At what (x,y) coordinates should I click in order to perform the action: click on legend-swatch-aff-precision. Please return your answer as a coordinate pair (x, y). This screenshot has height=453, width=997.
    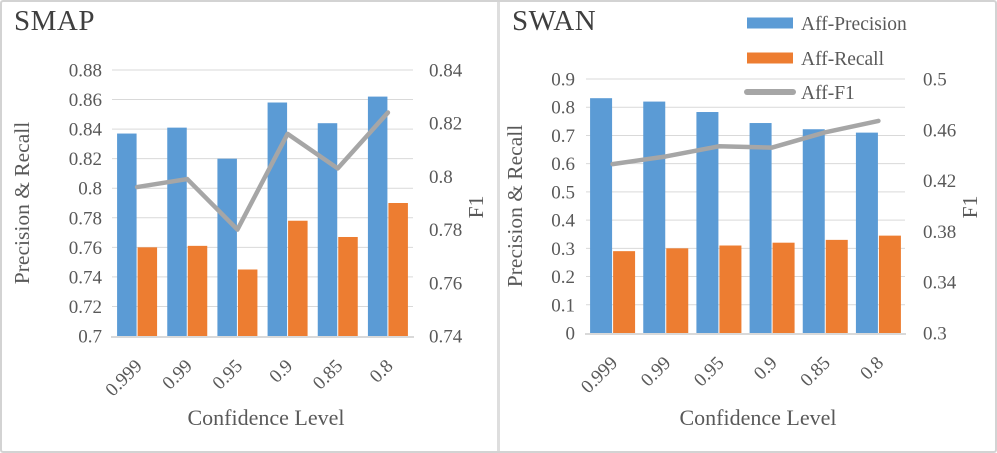
    Looking at the image, I should click on (770, 23).